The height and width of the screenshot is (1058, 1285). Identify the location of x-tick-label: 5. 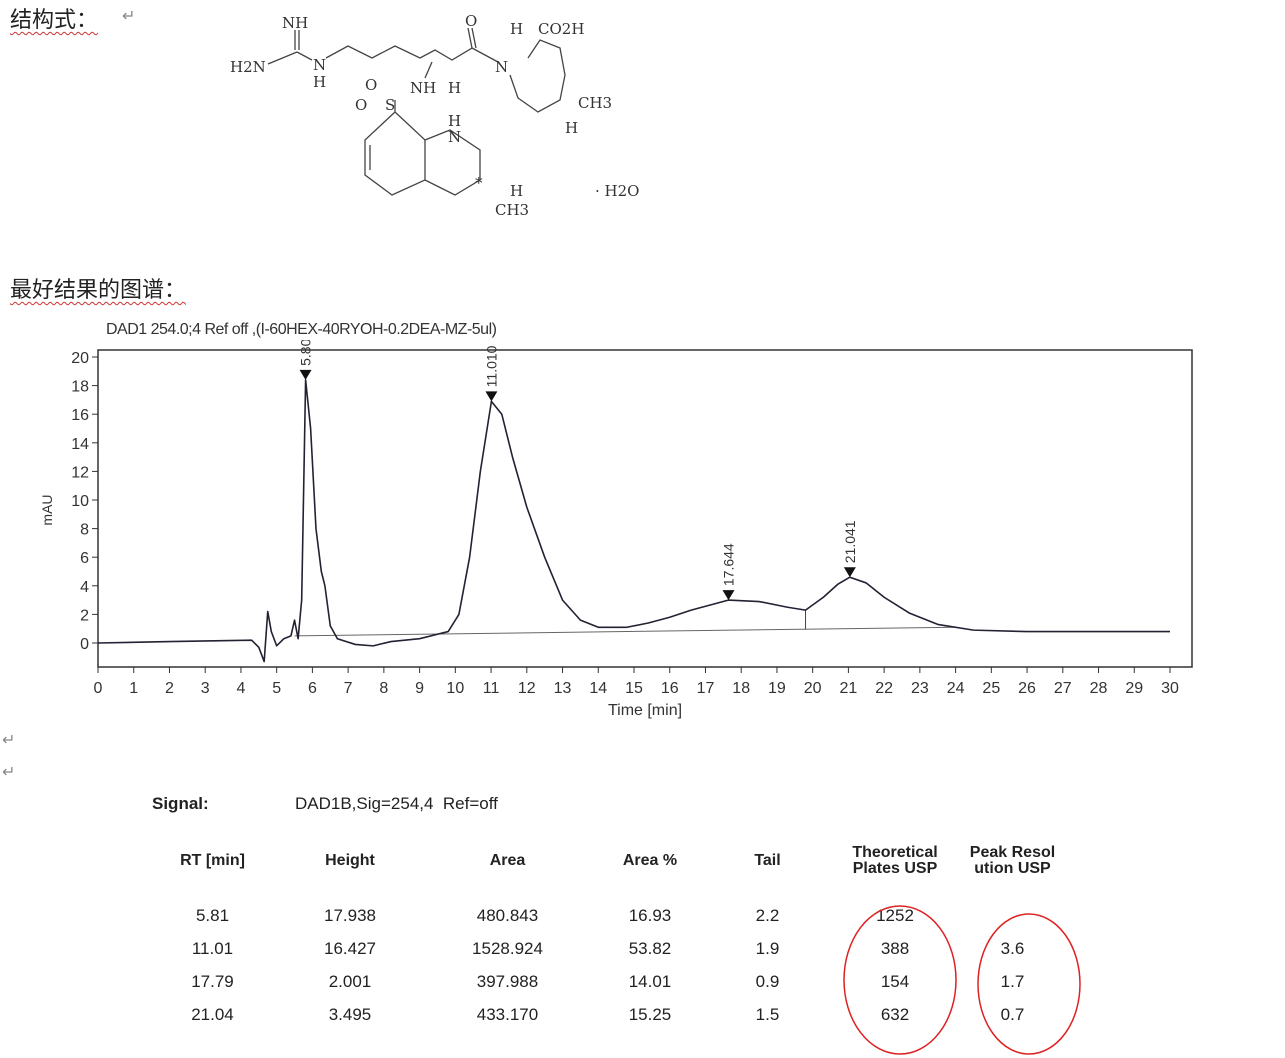
(276, 688).